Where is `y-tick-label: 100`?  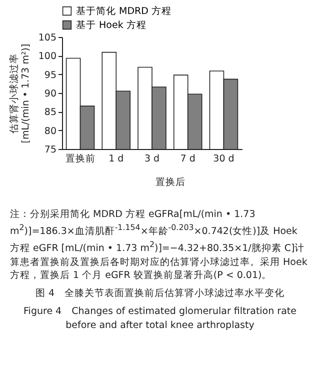 y-tick-label: 100 is located at coordinates (47, 56).